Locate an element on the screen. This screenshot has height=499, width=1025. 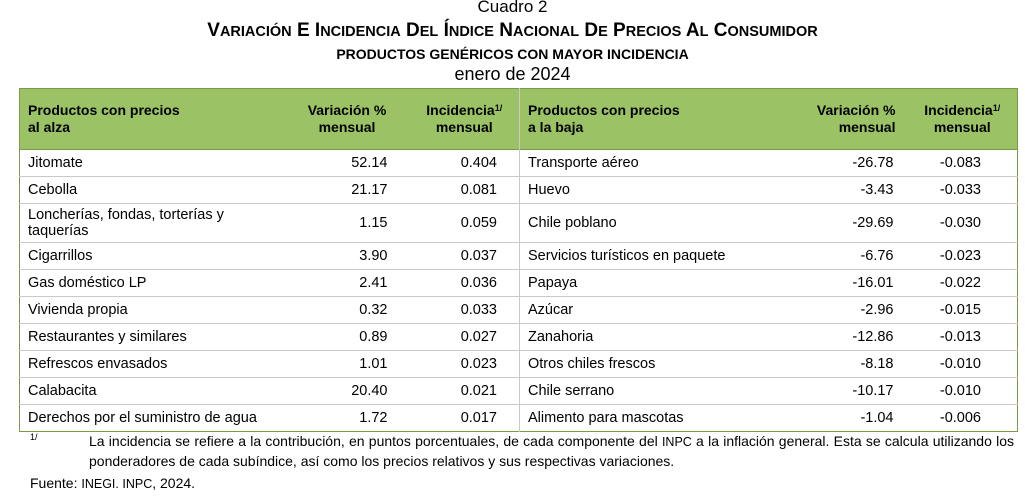
down-product-name: Chile serrano is located at coordinates (650, 391).